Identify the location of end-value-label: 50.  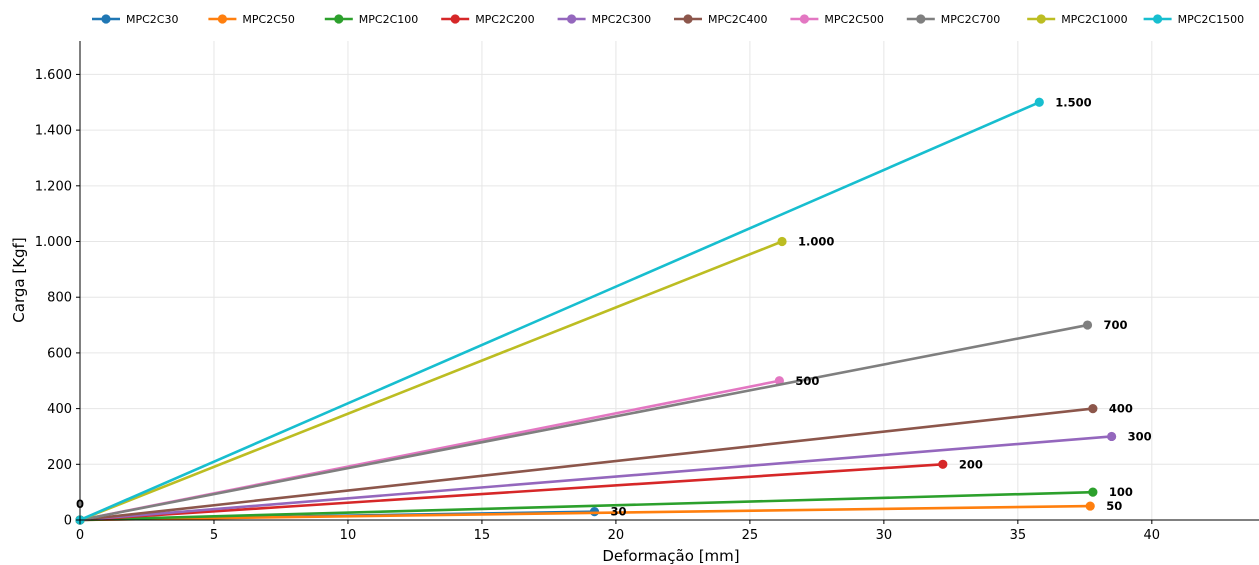
(1114, 506).